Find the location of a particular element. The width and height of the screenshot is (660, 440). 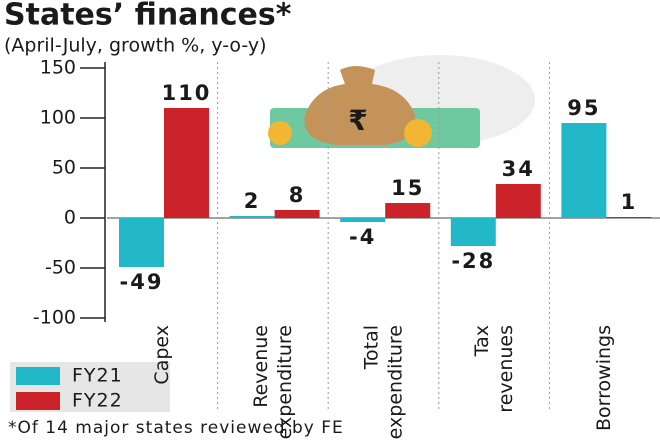

chart-title: States’ finances* is located at coordinates (148, 16).